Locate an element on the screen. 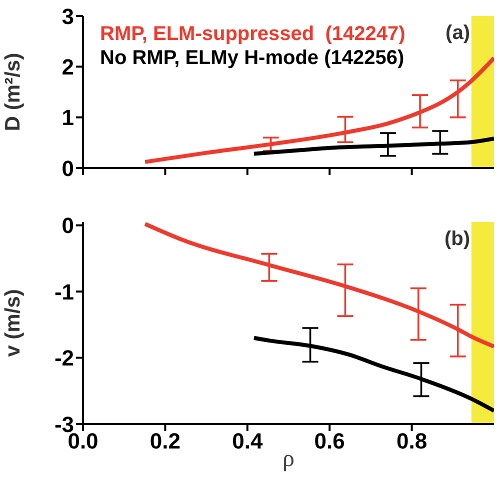 Image resolution: width=496 pixels, height=478 pixels. annotation: (a) is located at coordinates (458, 33).